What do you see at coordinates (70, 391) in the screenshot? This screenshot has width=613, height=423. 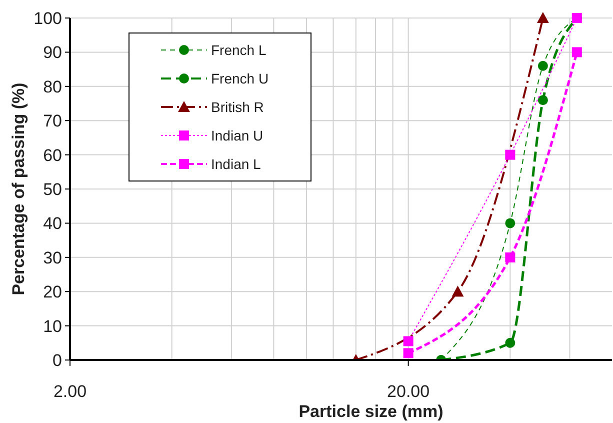 I see `x-tick-label: 2.00` at bounding box center [70, 391].